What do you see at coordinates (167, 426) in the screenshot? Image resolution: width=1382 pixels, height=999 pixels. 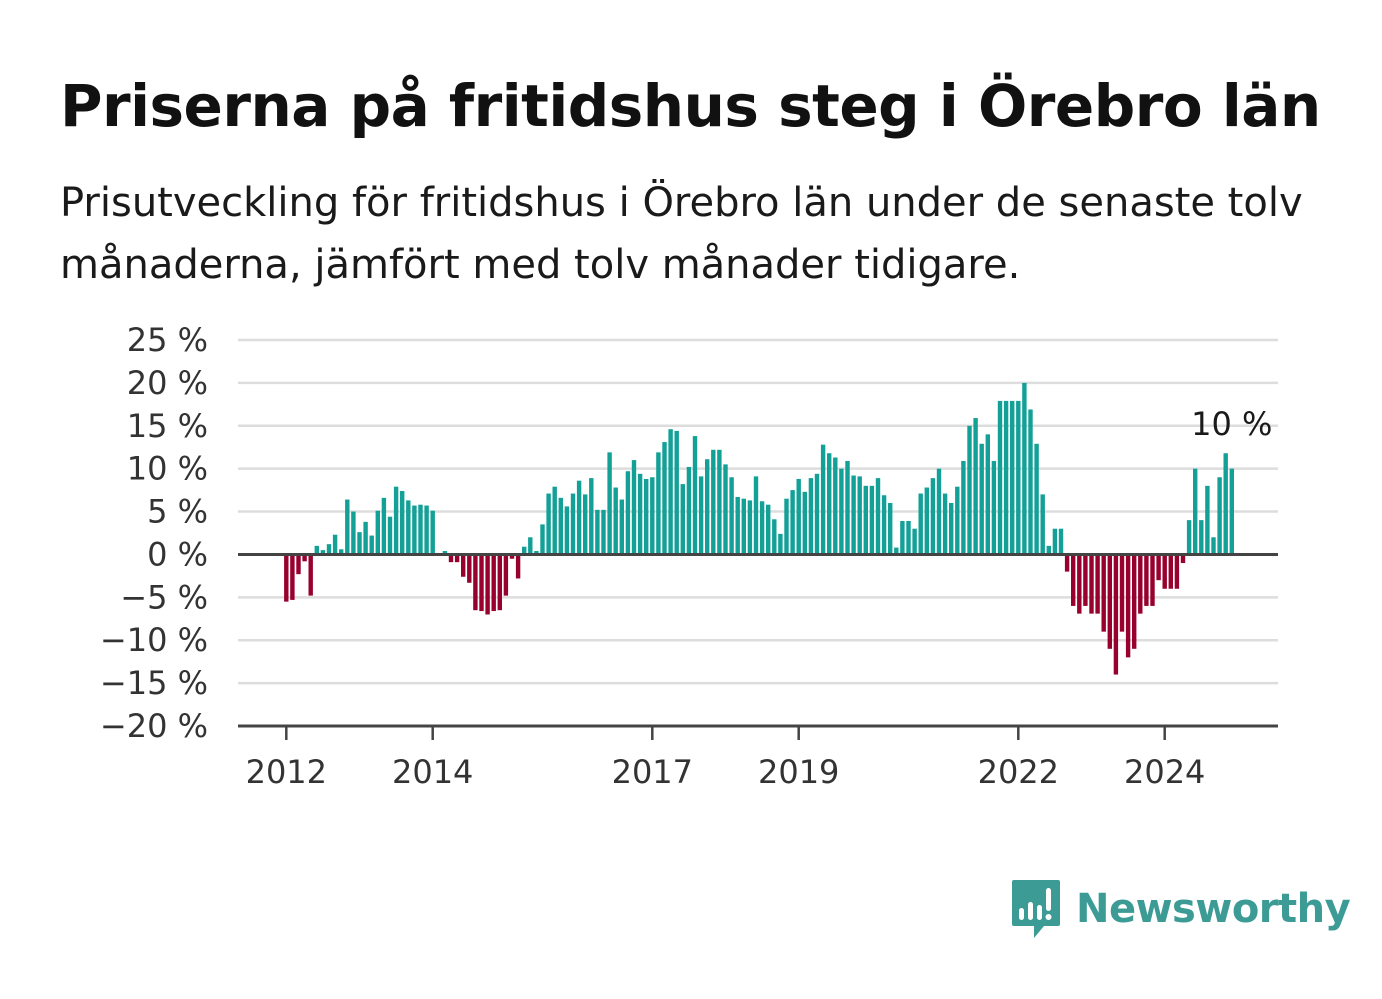 I see `y-tick-label: 15 %` at bounding box center [167, 426].